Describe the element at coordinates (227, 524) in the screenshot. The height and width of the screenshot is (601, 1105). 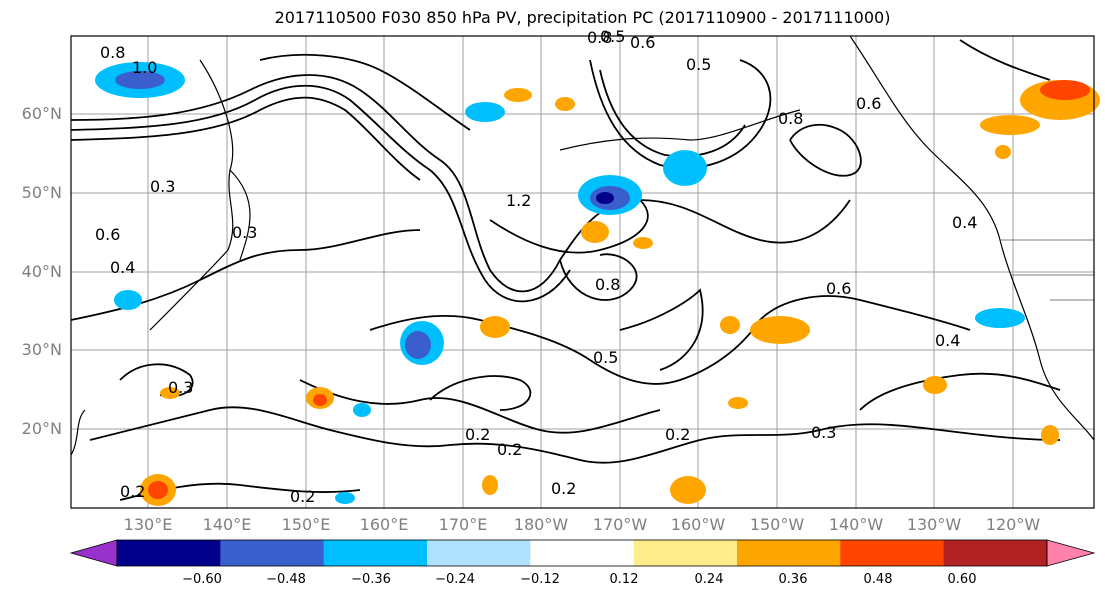
I see `lon-label: 140°E` at that location.